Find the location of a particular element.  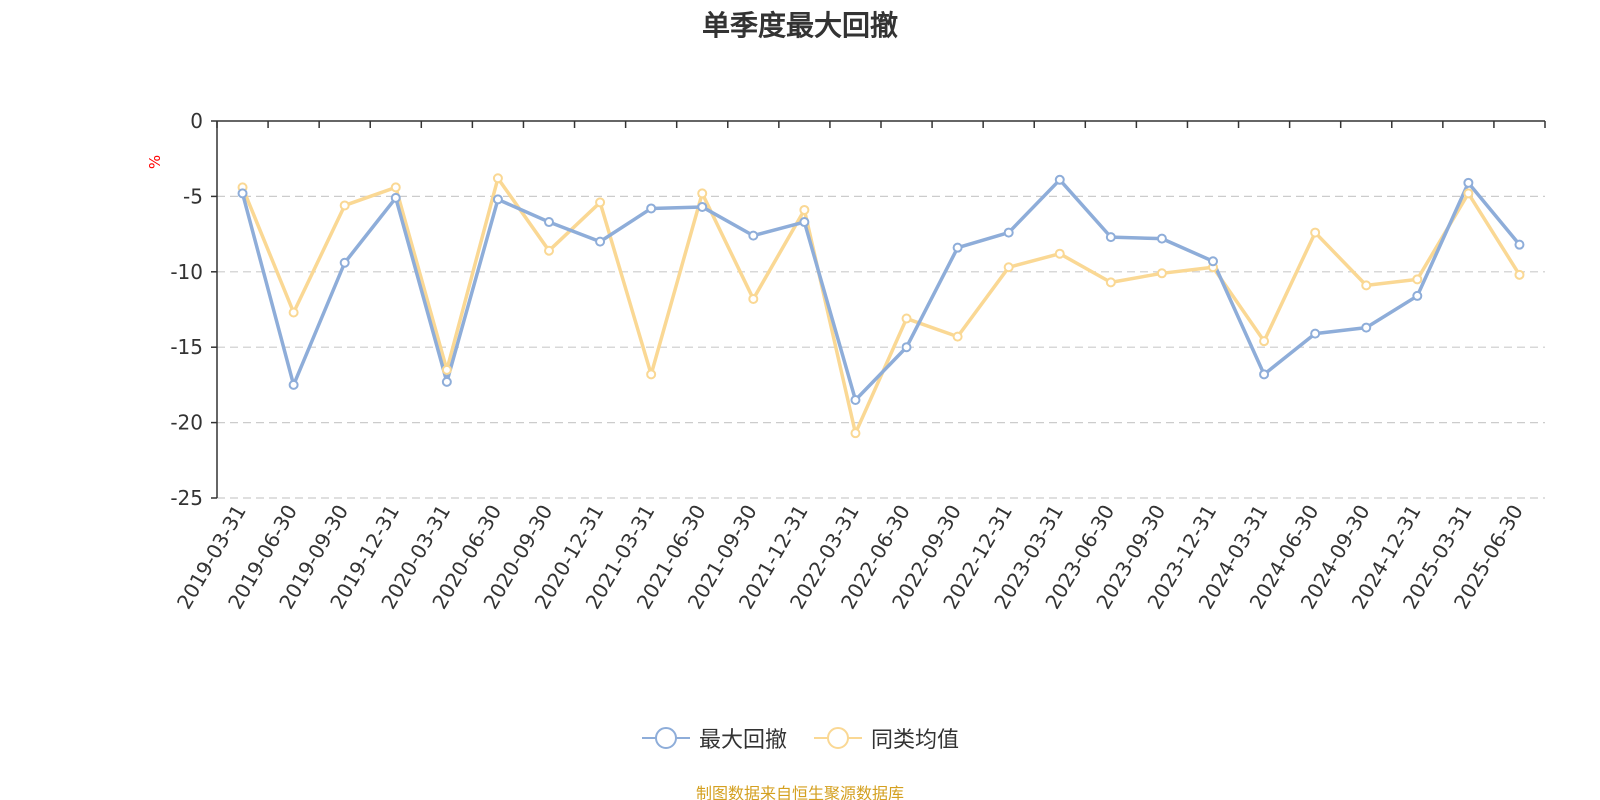

legend-item-series-1: 同类均值 is located at coordinates (886, 738).